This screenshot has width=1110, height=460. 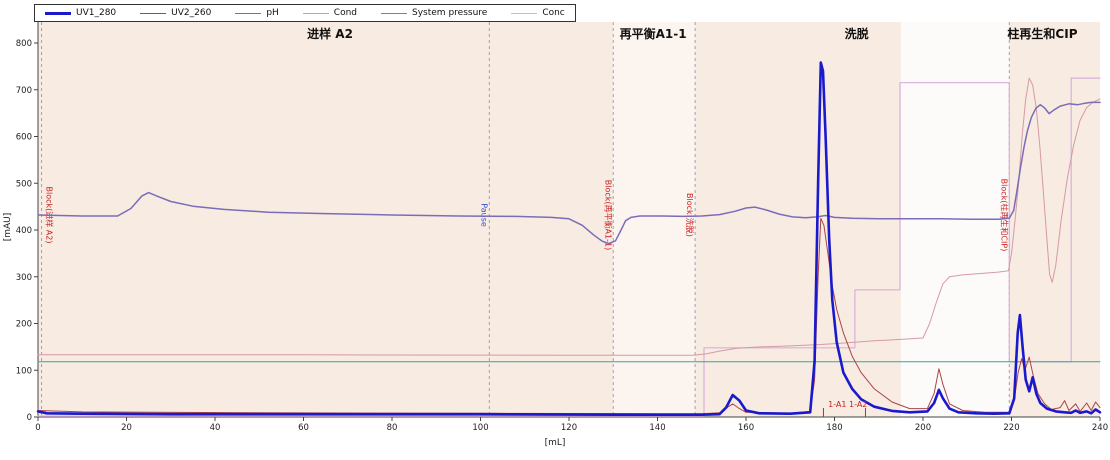 What do you see at coordinates (569, 428) in the screenshot?
I see `x-tick-label: 120` at bounding box center [569, 428].